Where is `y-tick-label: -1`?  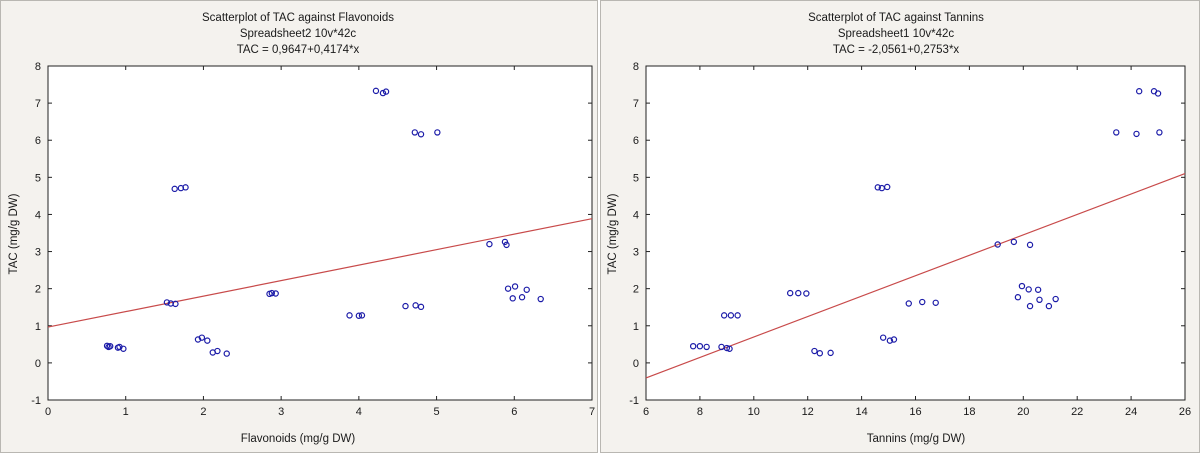
y-tick-label: -1 is located at coordinates (36, 401).